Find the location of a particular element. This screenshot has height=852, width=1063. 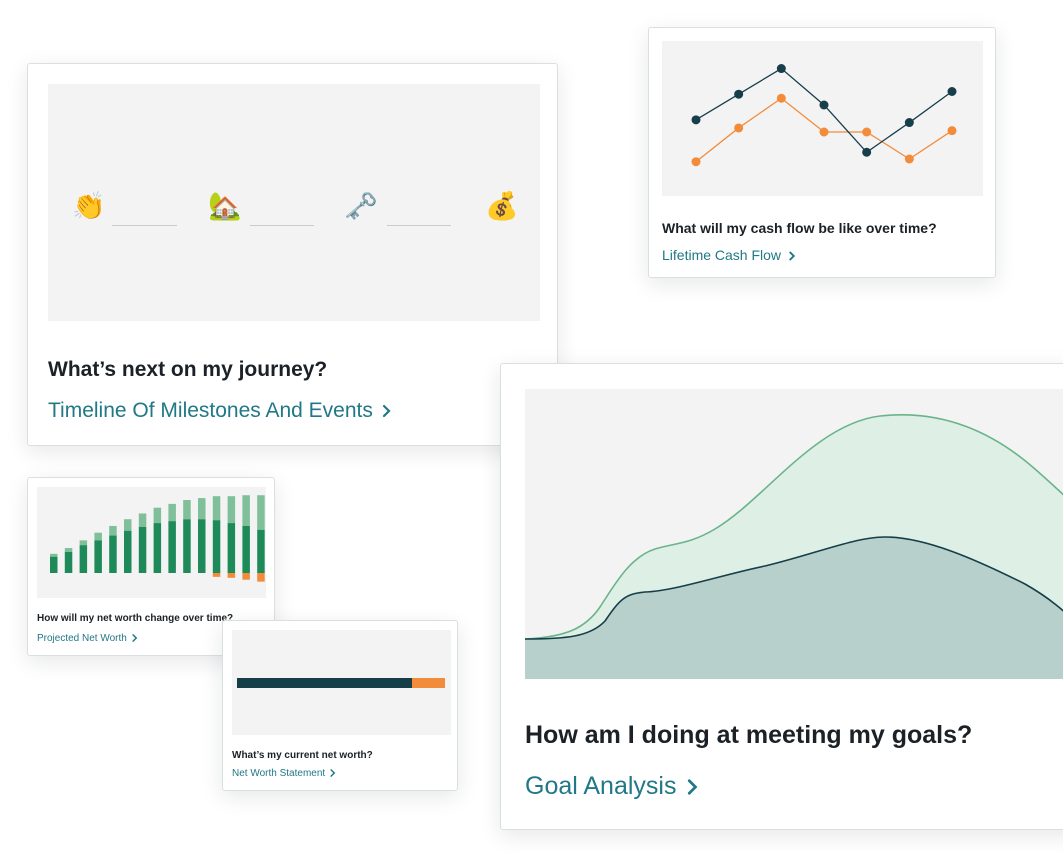

cashflow-link-label: Lifetime Cash Flow is located at coordinates (722, 255).